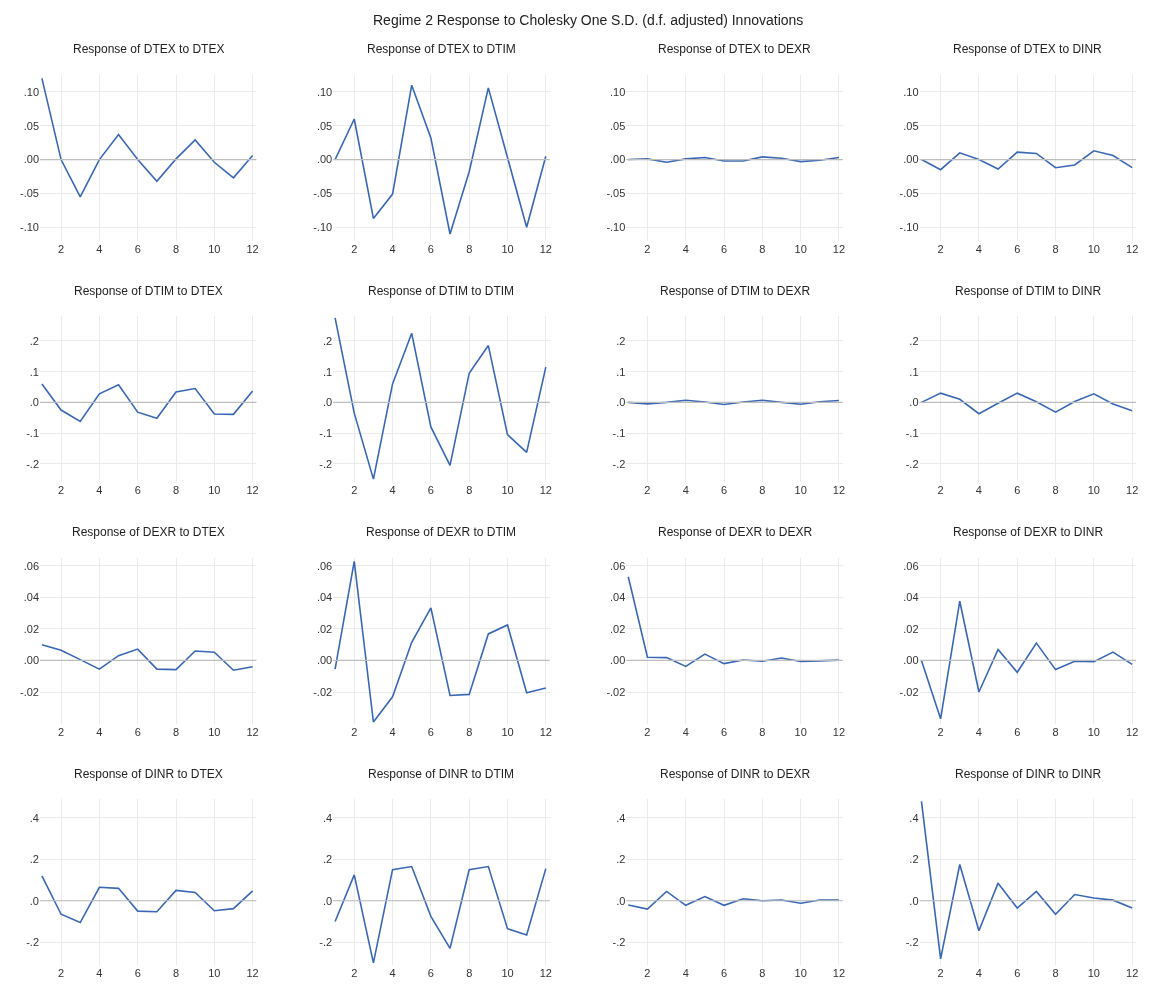 Image resolution: width=1151 pixels, height=990 pixels. What do you see at coordinates (441, 49) in the screenshot?
I see `chart-title: Response of DTEX to DTIM` at bounding box center [441, 49].